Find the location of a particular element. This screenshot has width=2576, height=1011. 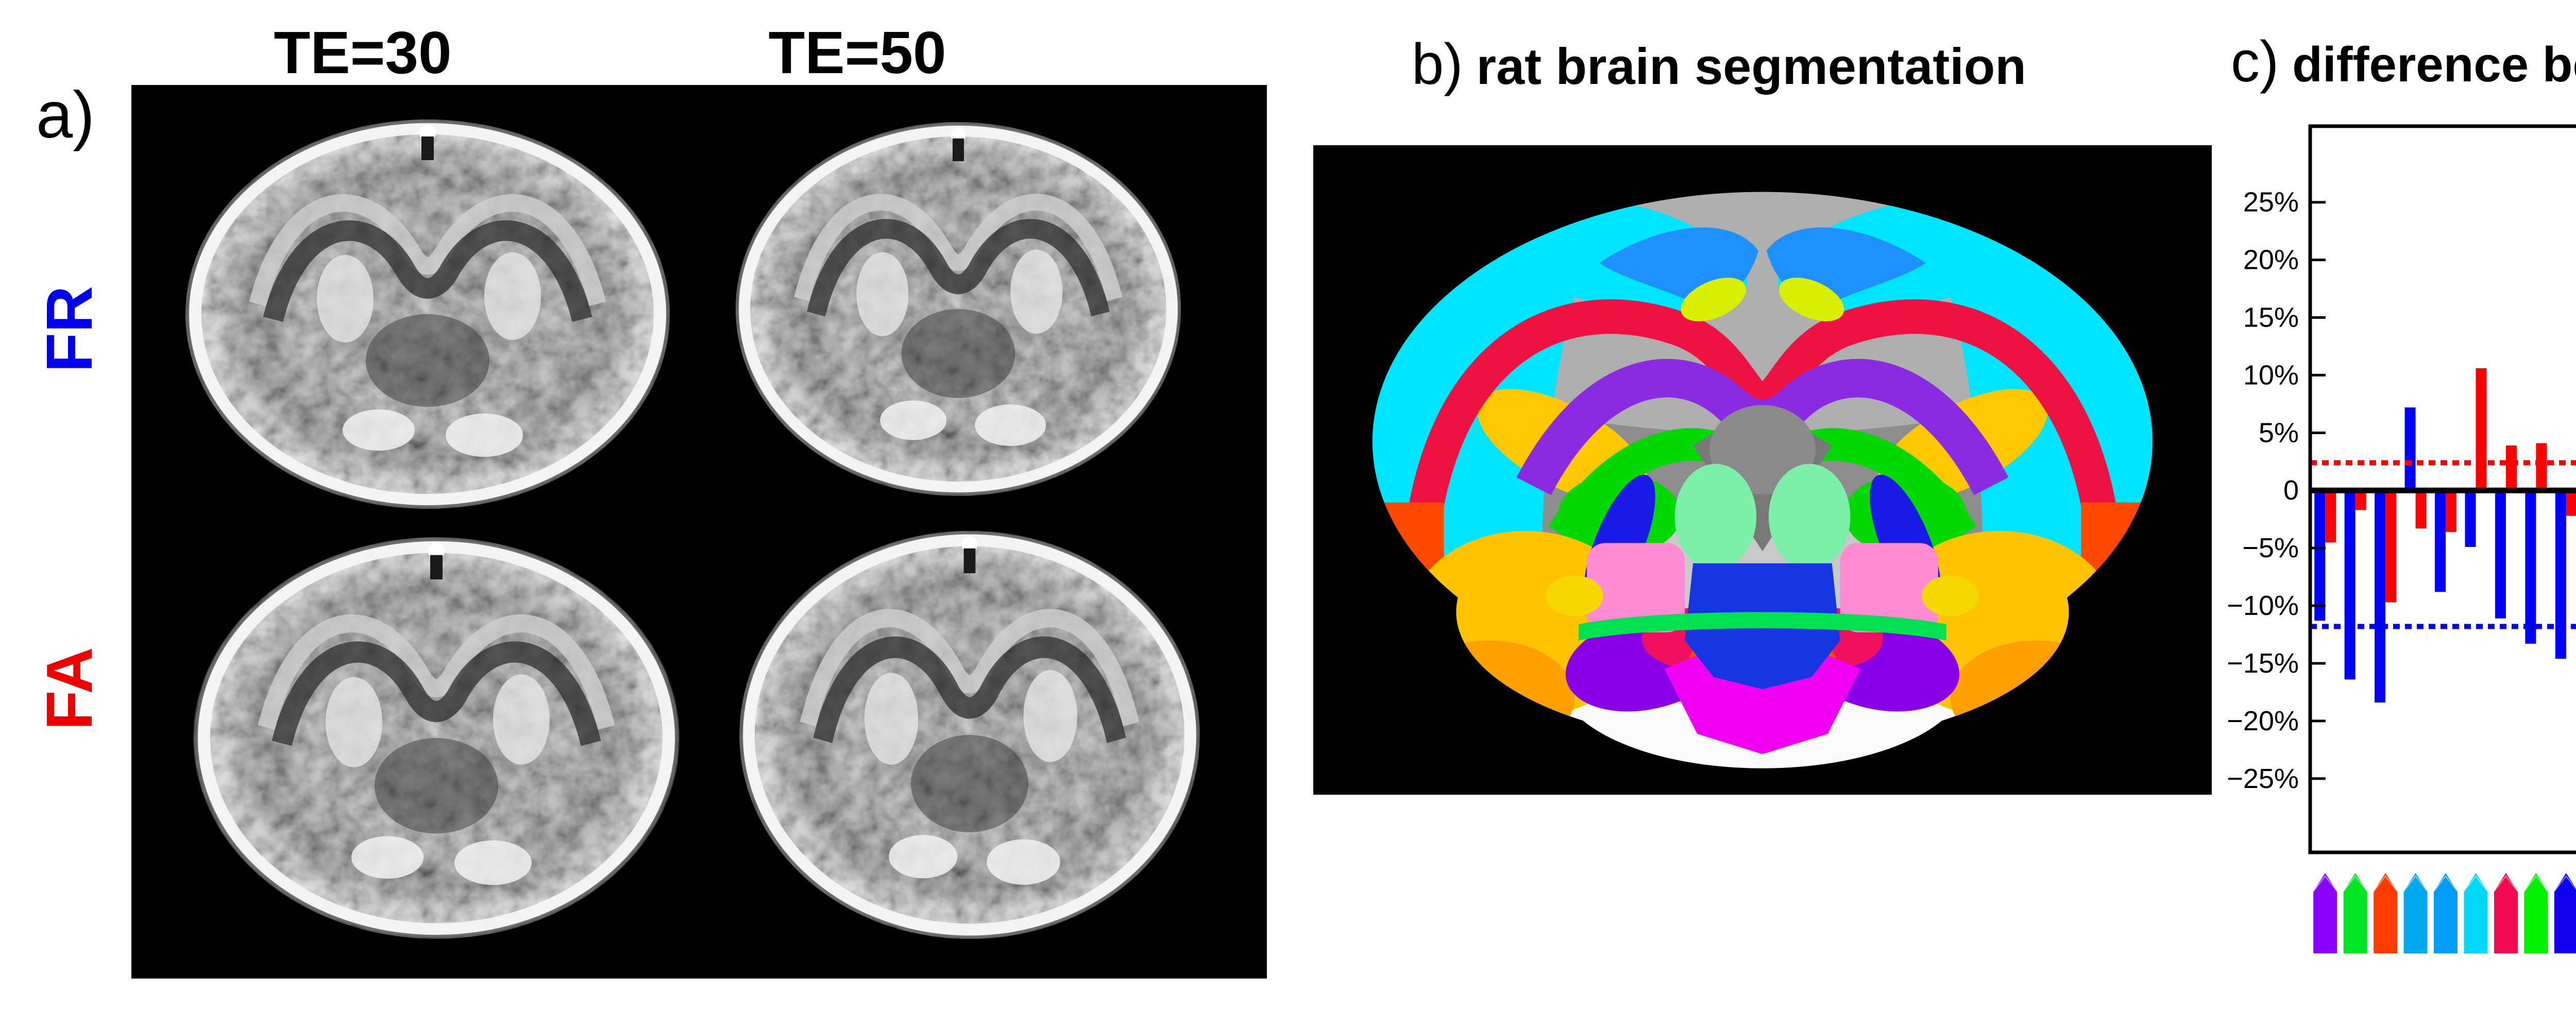

y-tick-label: 25% is located at coordinates (2271, 202).